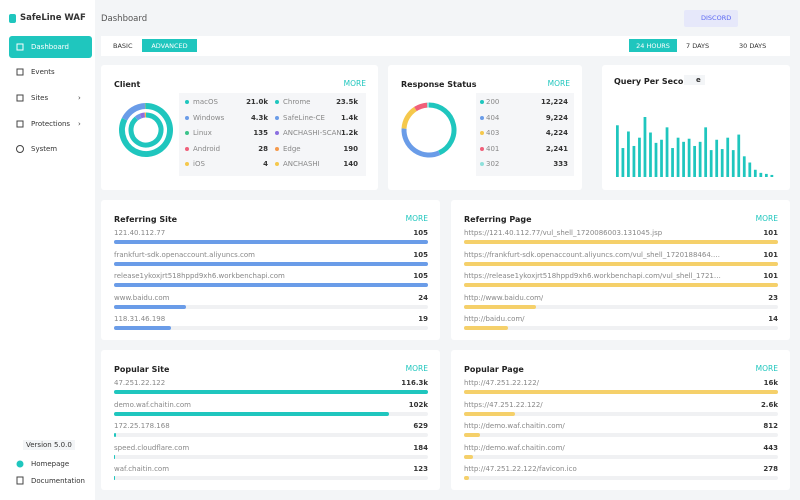 The image size is (800, 500). I want to click on row-name: 172.25.178.168, so click(142, 426).